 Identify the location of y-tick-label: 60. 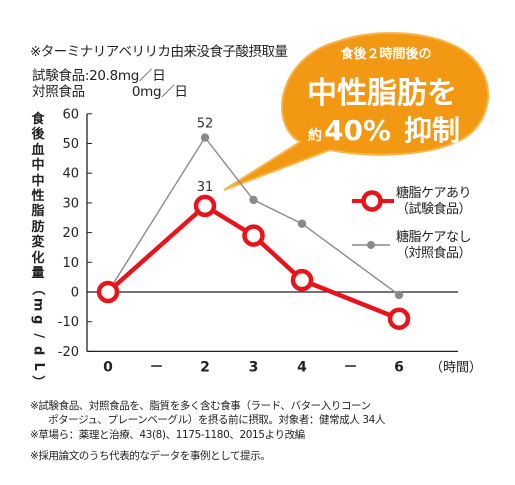
(70, 114).